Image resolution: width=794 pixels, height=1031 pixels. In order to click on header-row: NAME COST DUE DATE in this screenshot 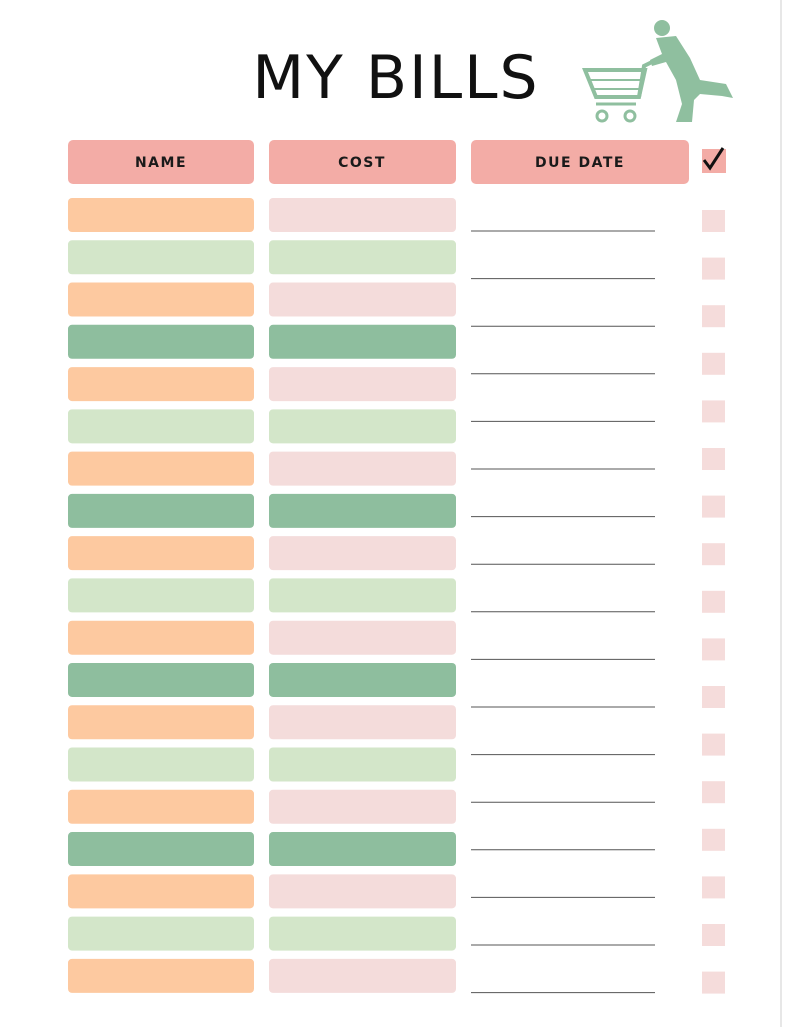, I will do `click(397, 162)`.